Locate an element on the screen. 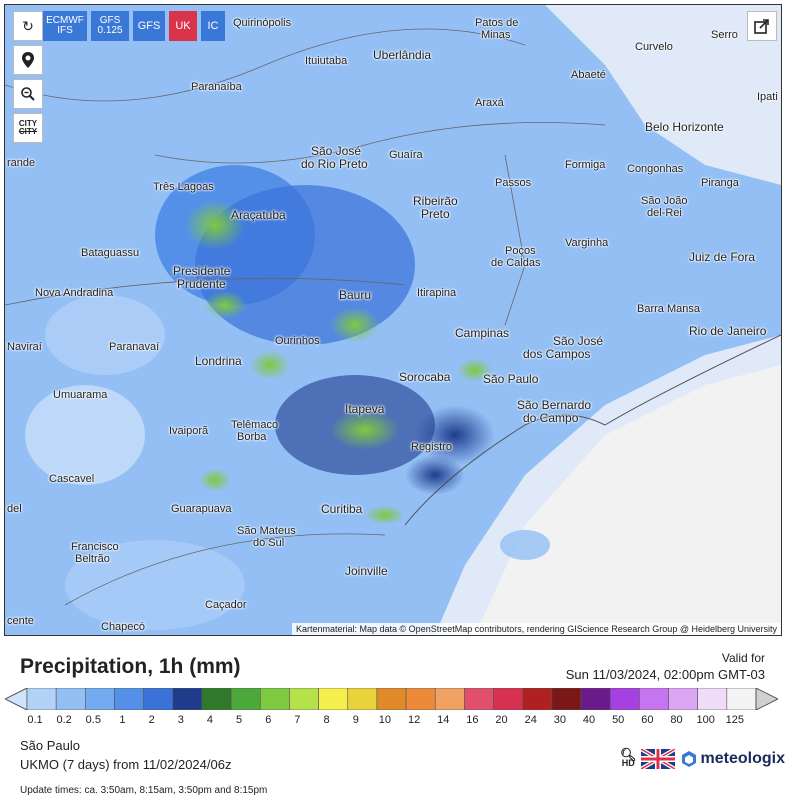 The height and width of the screenshot is (800, 785). refresh-icon: ↻ is located at coordinates (28, 25).